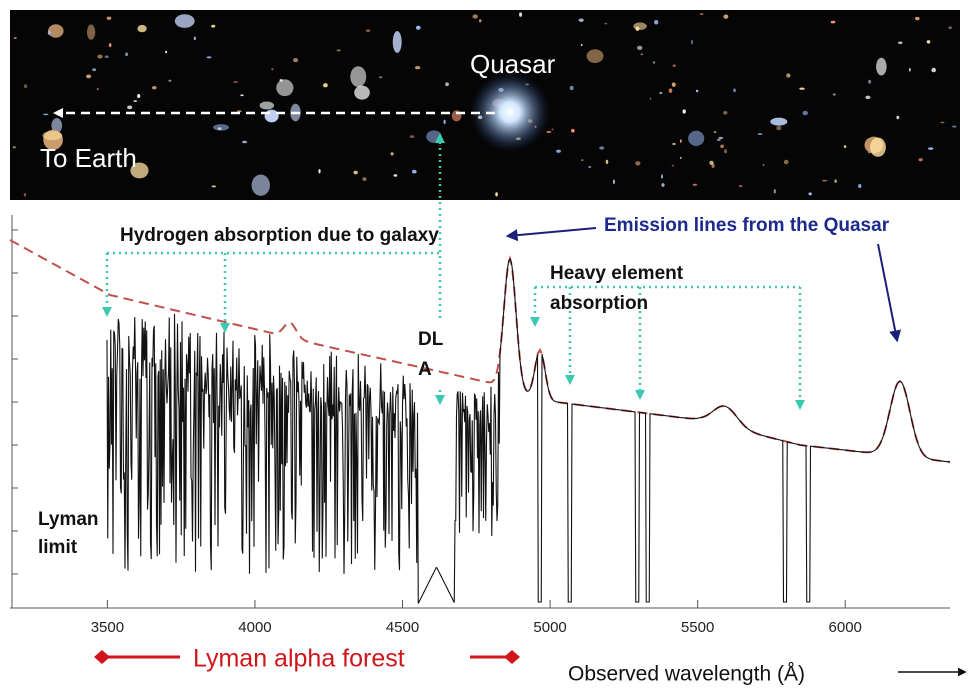 The height and width of the screenshot is (690, 970). I want to click on x-tick-label: 5000, so click(549, 627).